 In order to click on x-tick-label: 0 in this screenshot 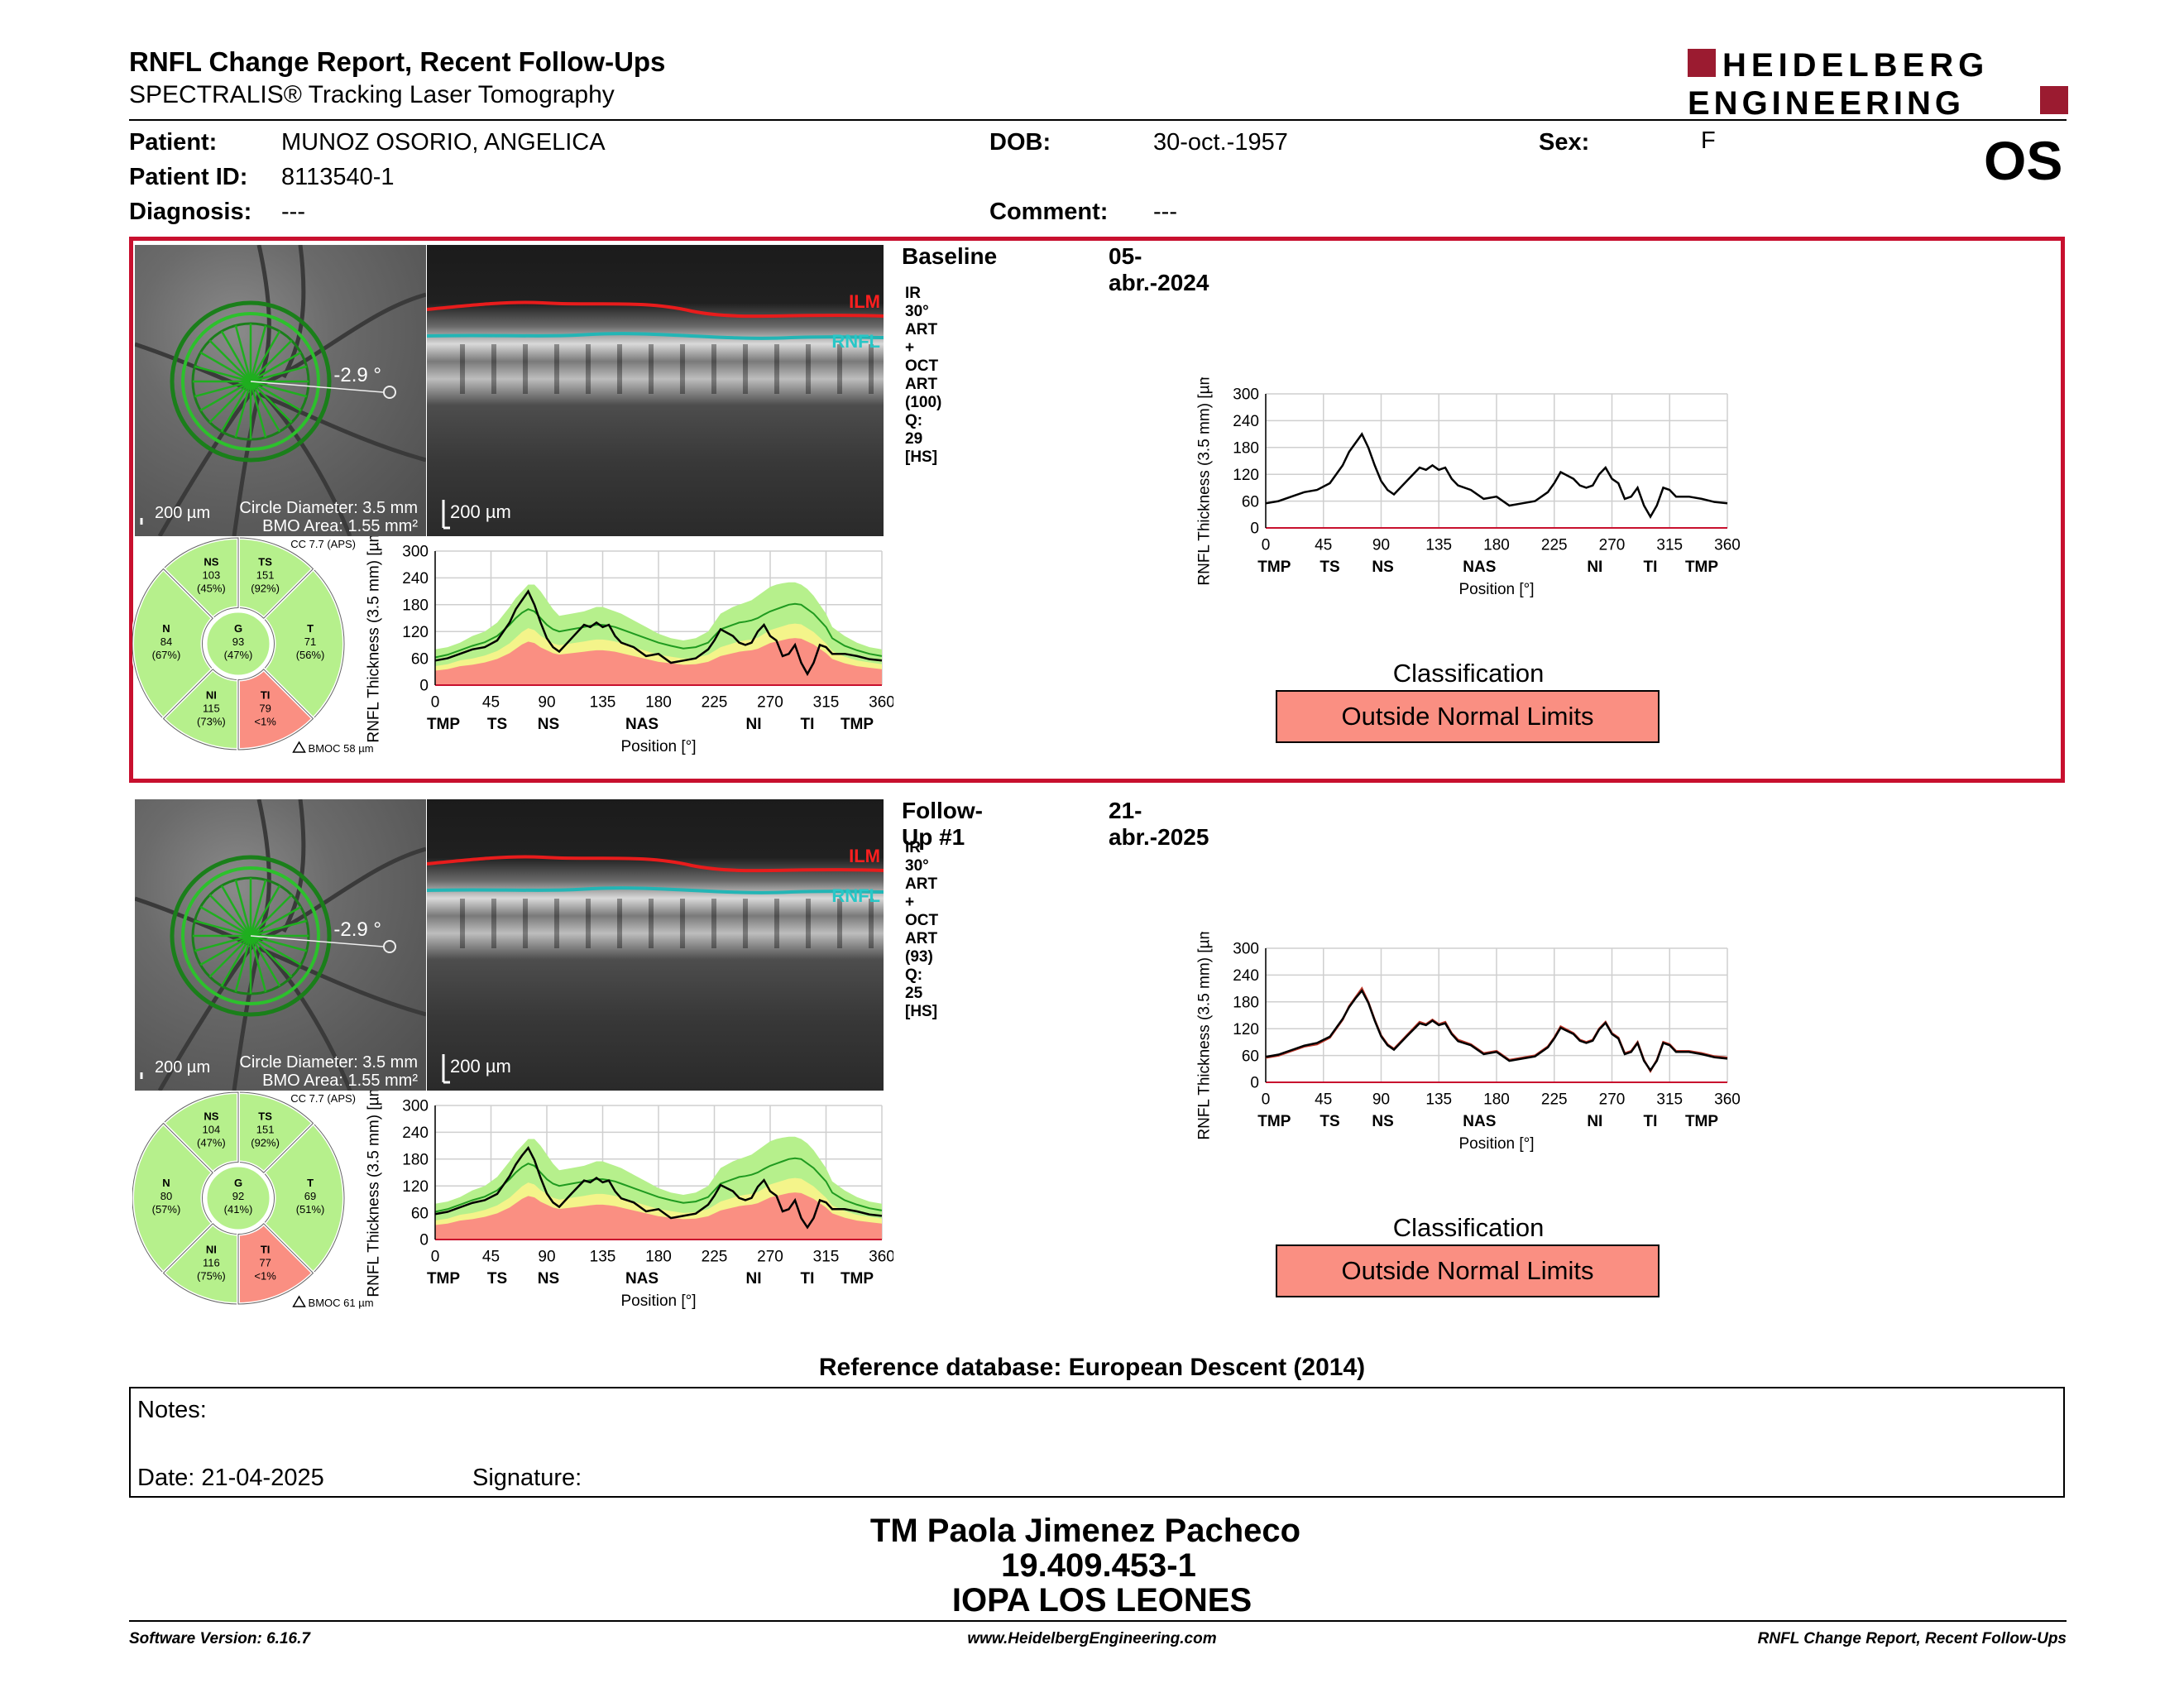, I will do `click(435, 1257)`.